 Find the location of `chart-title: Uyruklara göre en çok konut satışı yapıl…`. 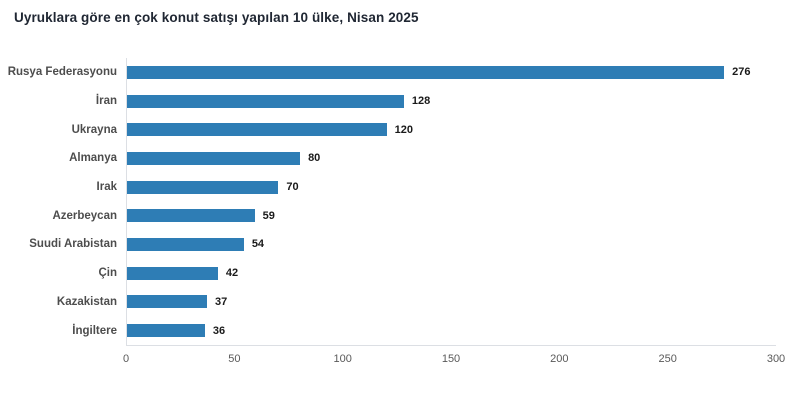

chart-title: Uyruklara göre en çok konut satışı yapıl… is located at coordinates (216, 17).